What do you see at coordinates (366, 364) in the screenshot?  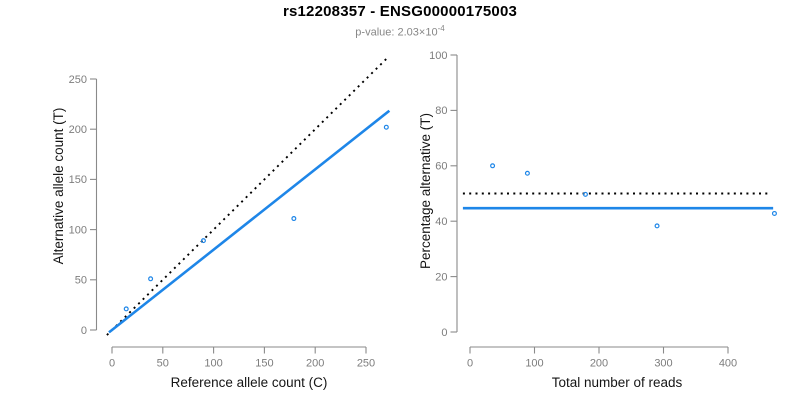 I see `x-tick-label: 250` at bounding box center [366, 364].